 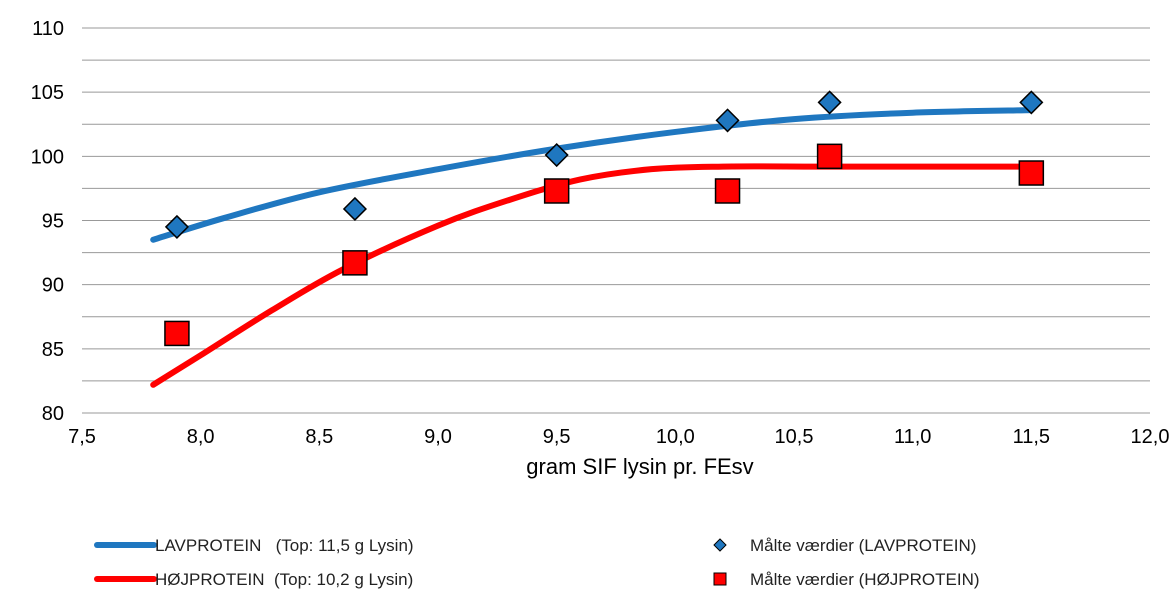 What do you see at coordinates (47, 157) in the screenshot?
I see `y-tick-label: 100` at bounding box center [47, 157].